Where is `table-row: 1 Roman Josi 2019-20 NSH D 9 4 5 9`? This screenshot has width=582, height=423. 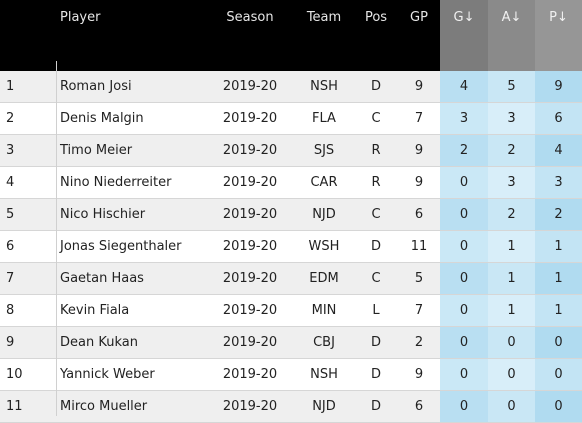 table-row: 1 Roman Josi 2019-20 NSH D 9 4 5 9 is located at coordinates (291, 87).